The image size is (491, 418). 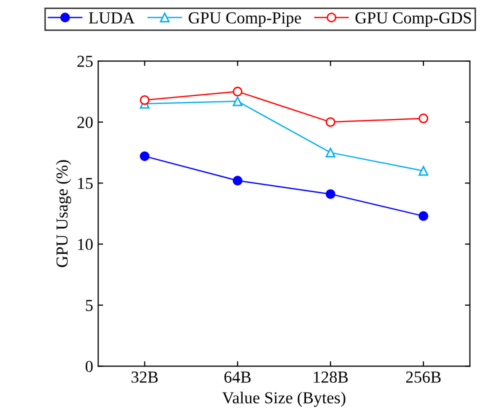 I want to click on y-tick-label: 0, so click(x=89, y=366).